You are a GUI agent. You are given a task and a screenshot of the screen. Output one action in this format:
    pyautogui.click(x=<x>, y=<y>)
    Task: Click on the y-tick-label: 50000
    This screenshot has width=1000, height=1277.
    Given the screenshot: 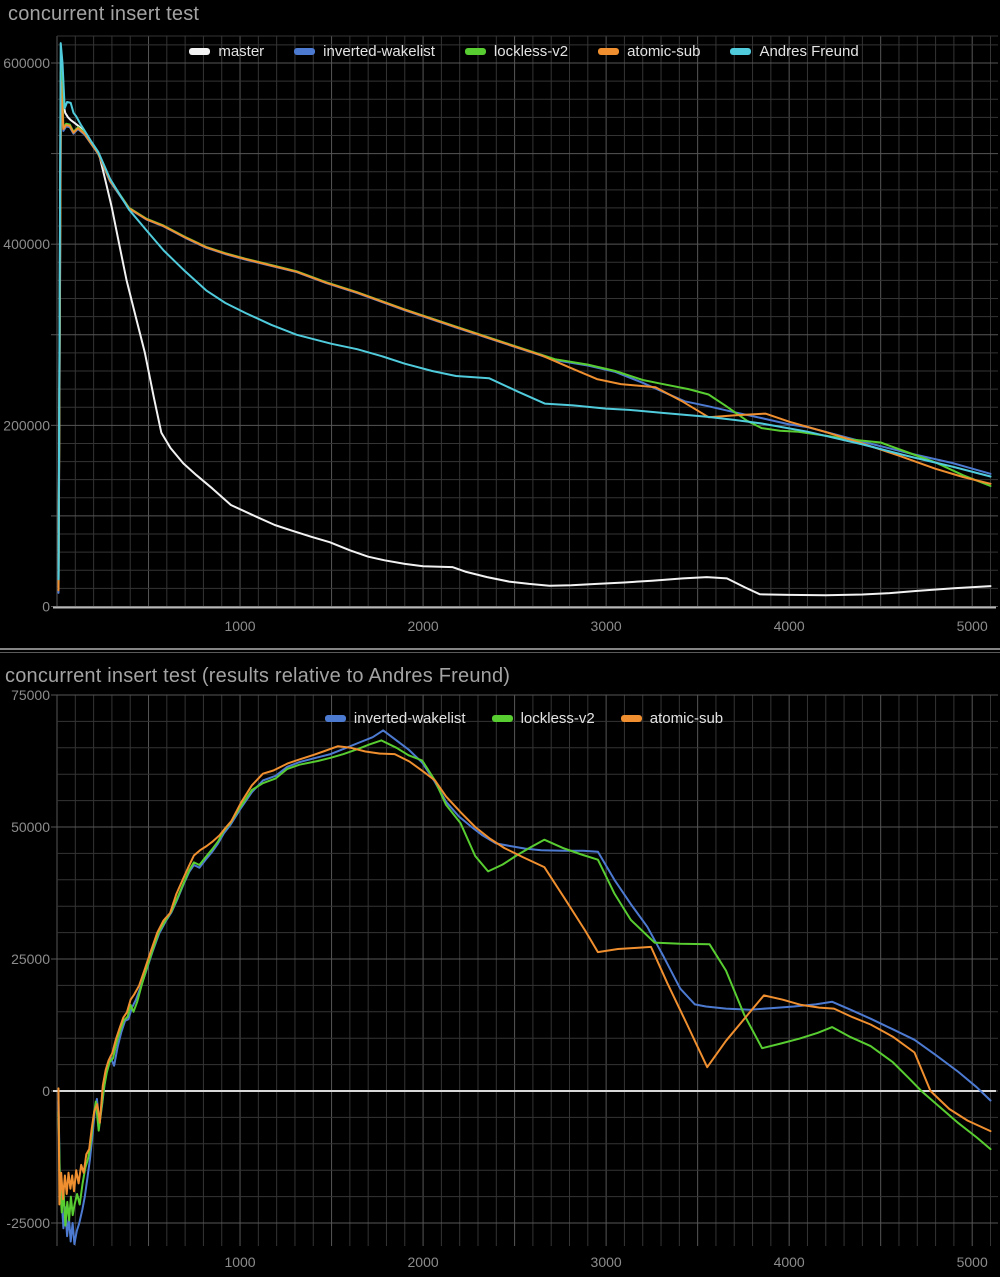 What is the action you would take?
    pyautogui.click(x=30, y=827)
    